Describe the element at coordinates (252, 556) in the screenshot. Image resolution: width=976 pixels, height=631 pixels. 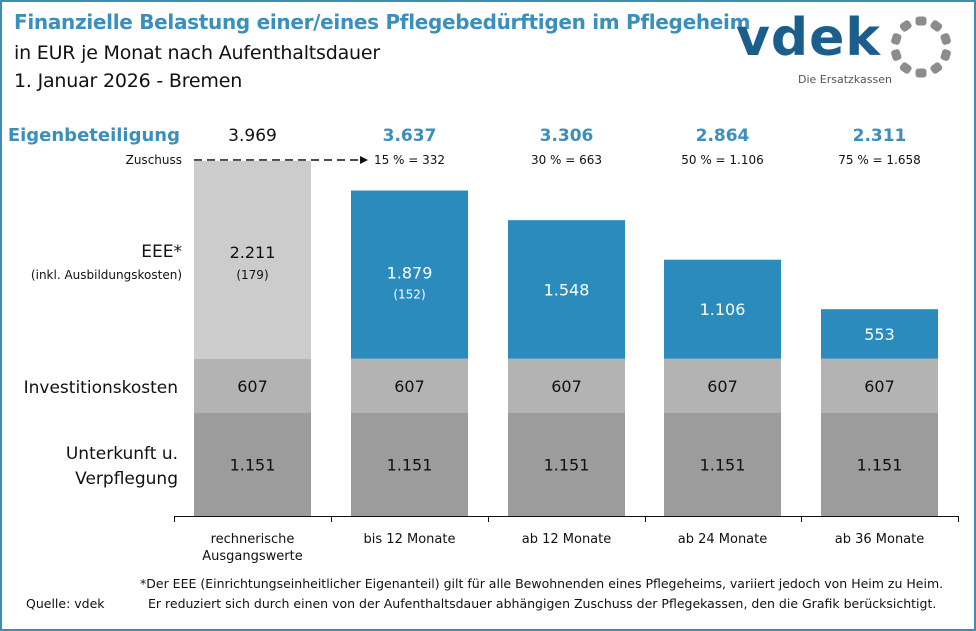
I see `category-label: Ausgangswerte` at that location.